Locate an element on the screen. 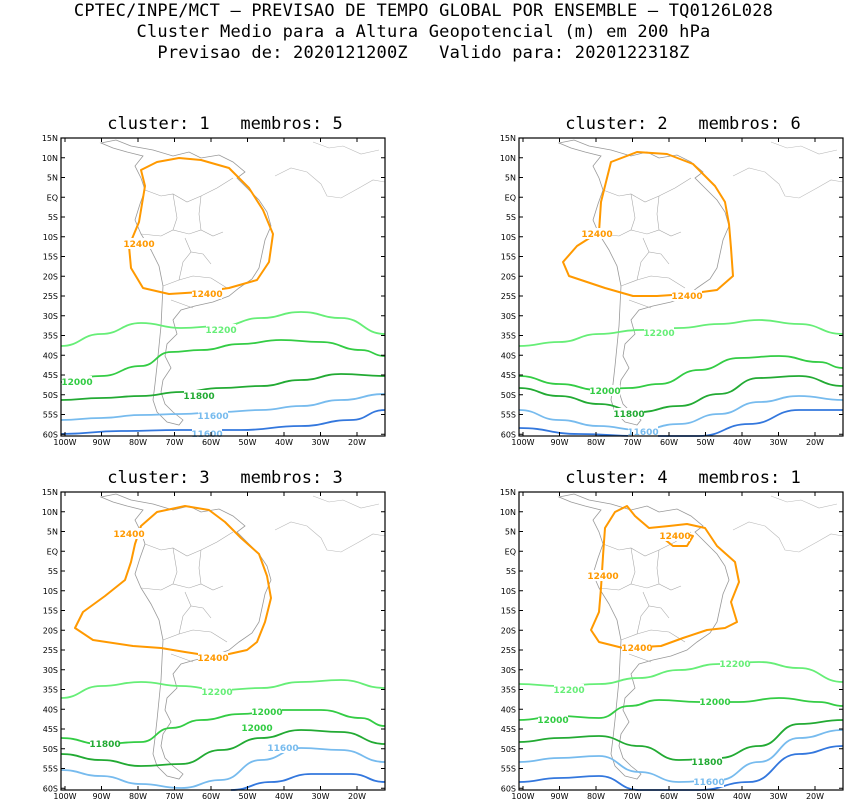  panel-3-title: cluster: 3 membros: 3 is located at coordinates (225, 478).